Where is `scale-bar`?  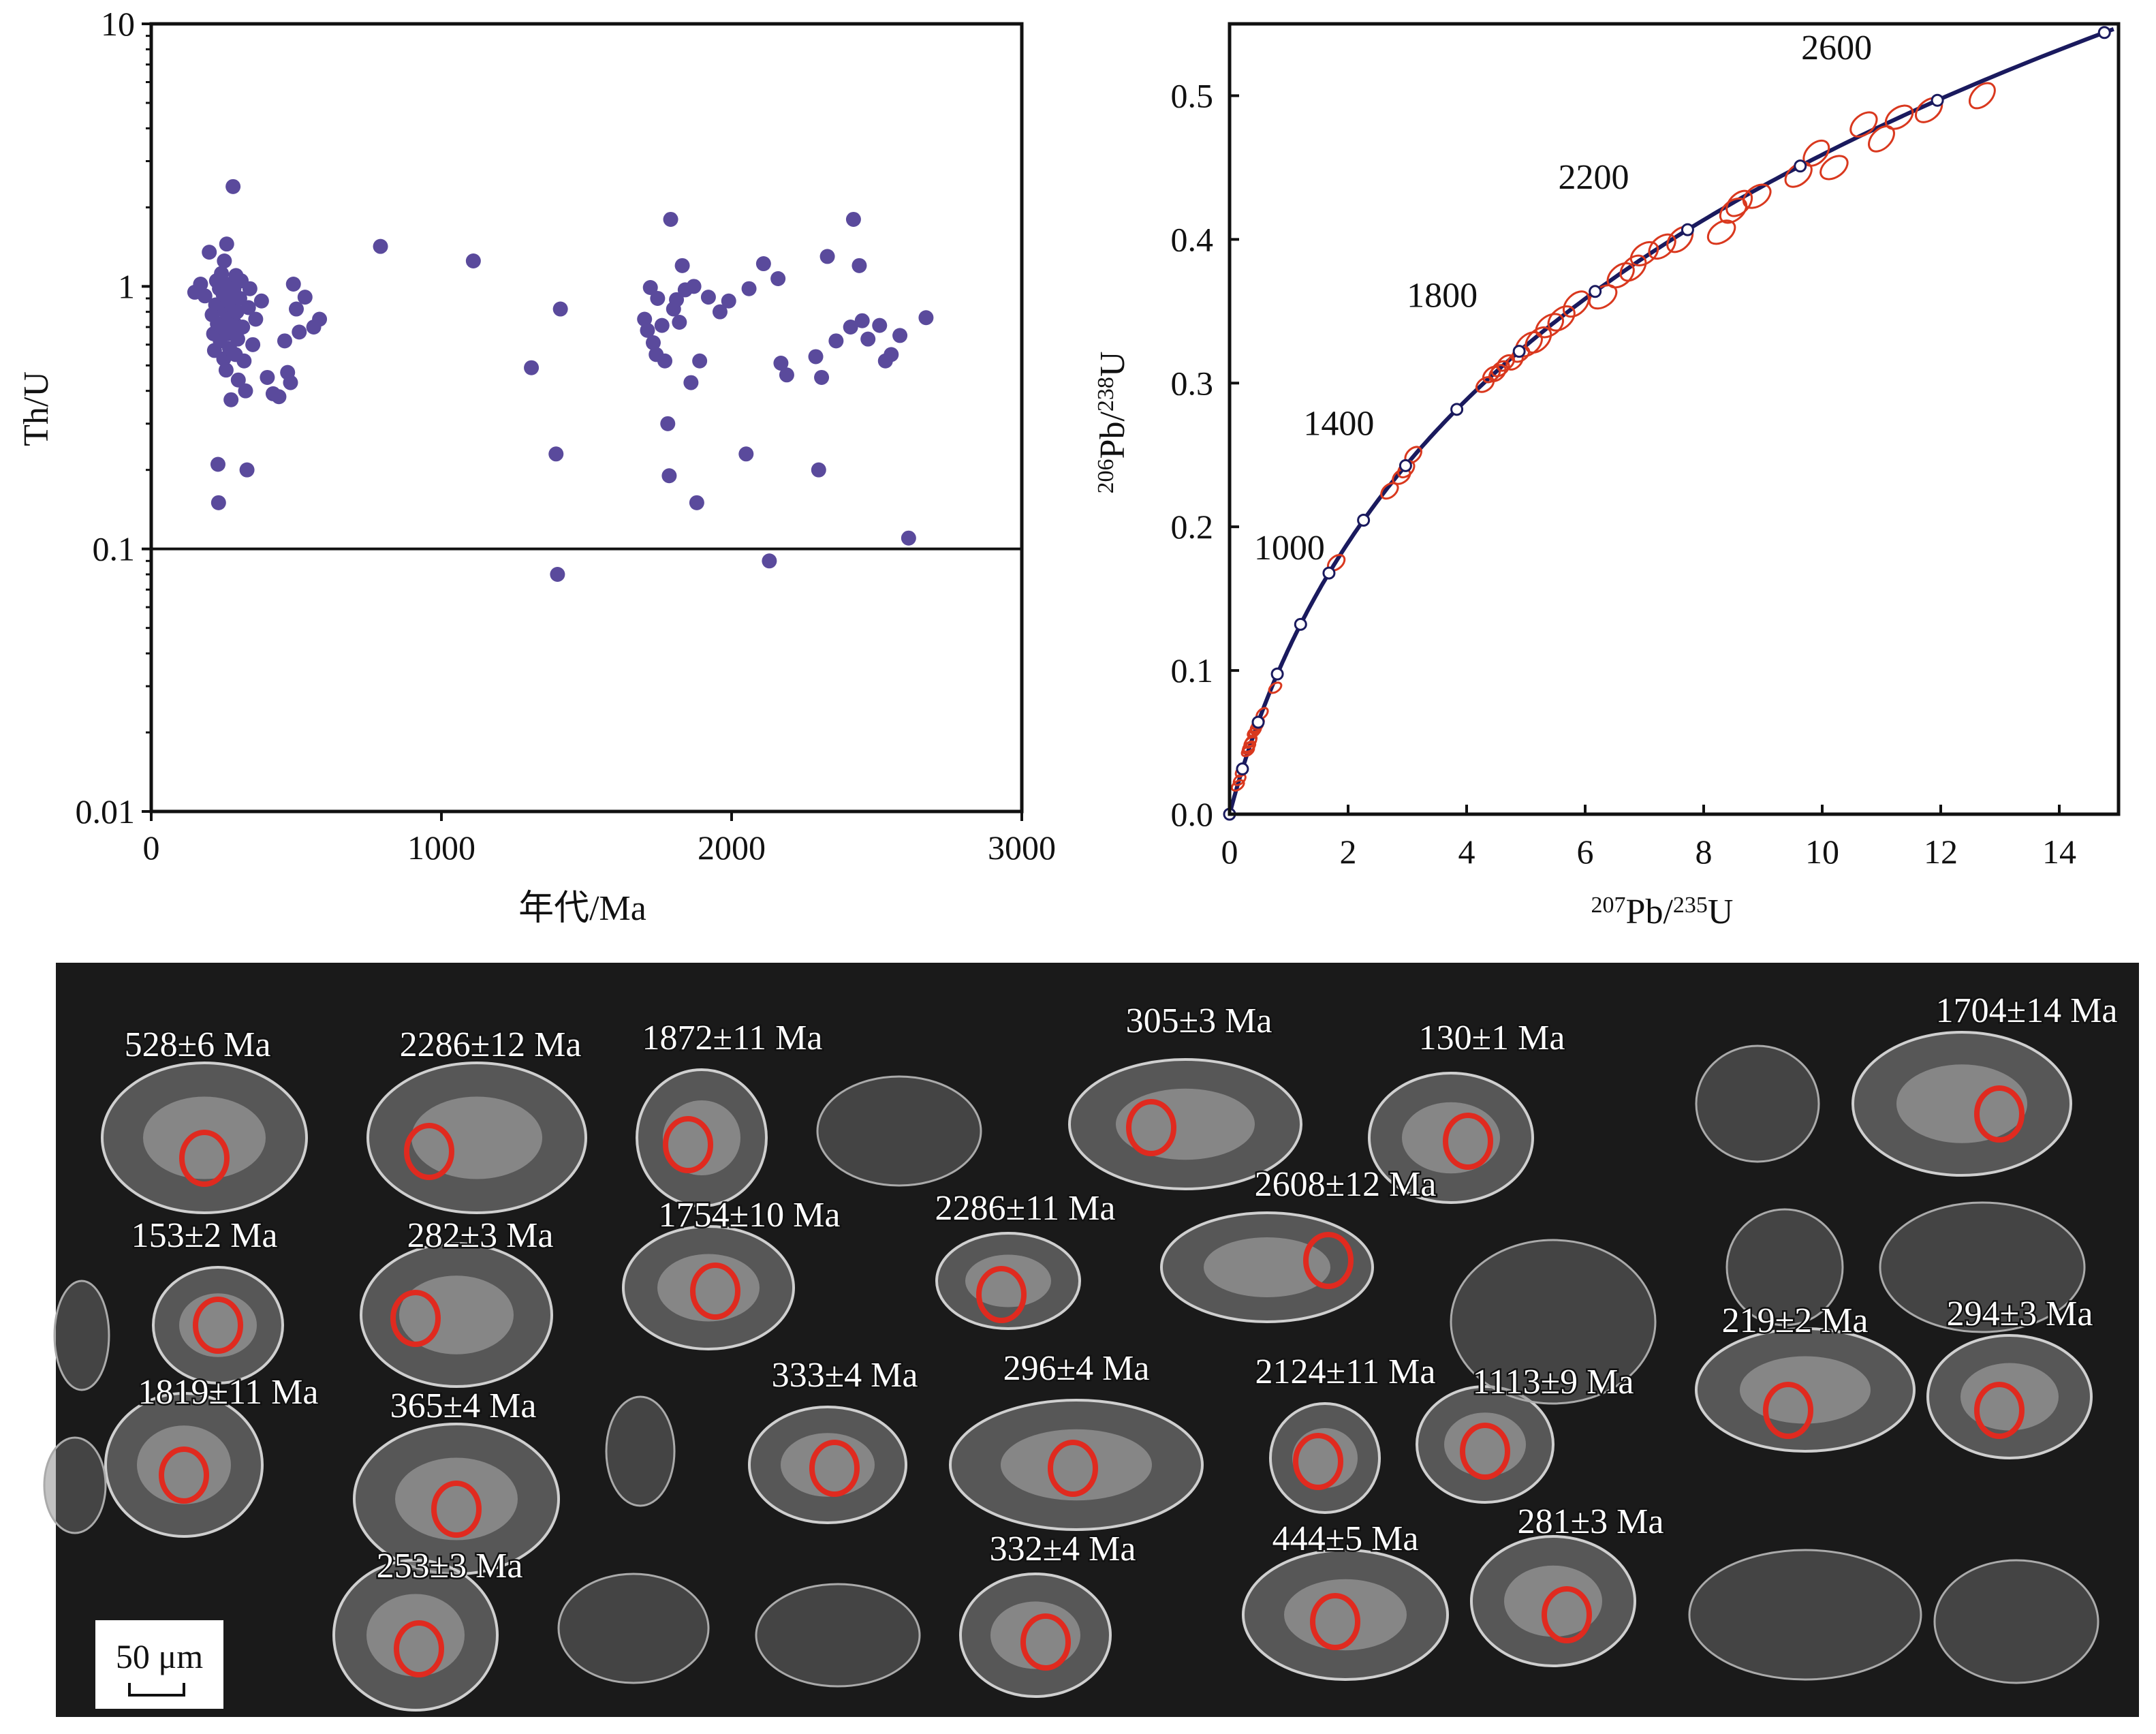
scale-bar is located at coordinates (156, 1690).